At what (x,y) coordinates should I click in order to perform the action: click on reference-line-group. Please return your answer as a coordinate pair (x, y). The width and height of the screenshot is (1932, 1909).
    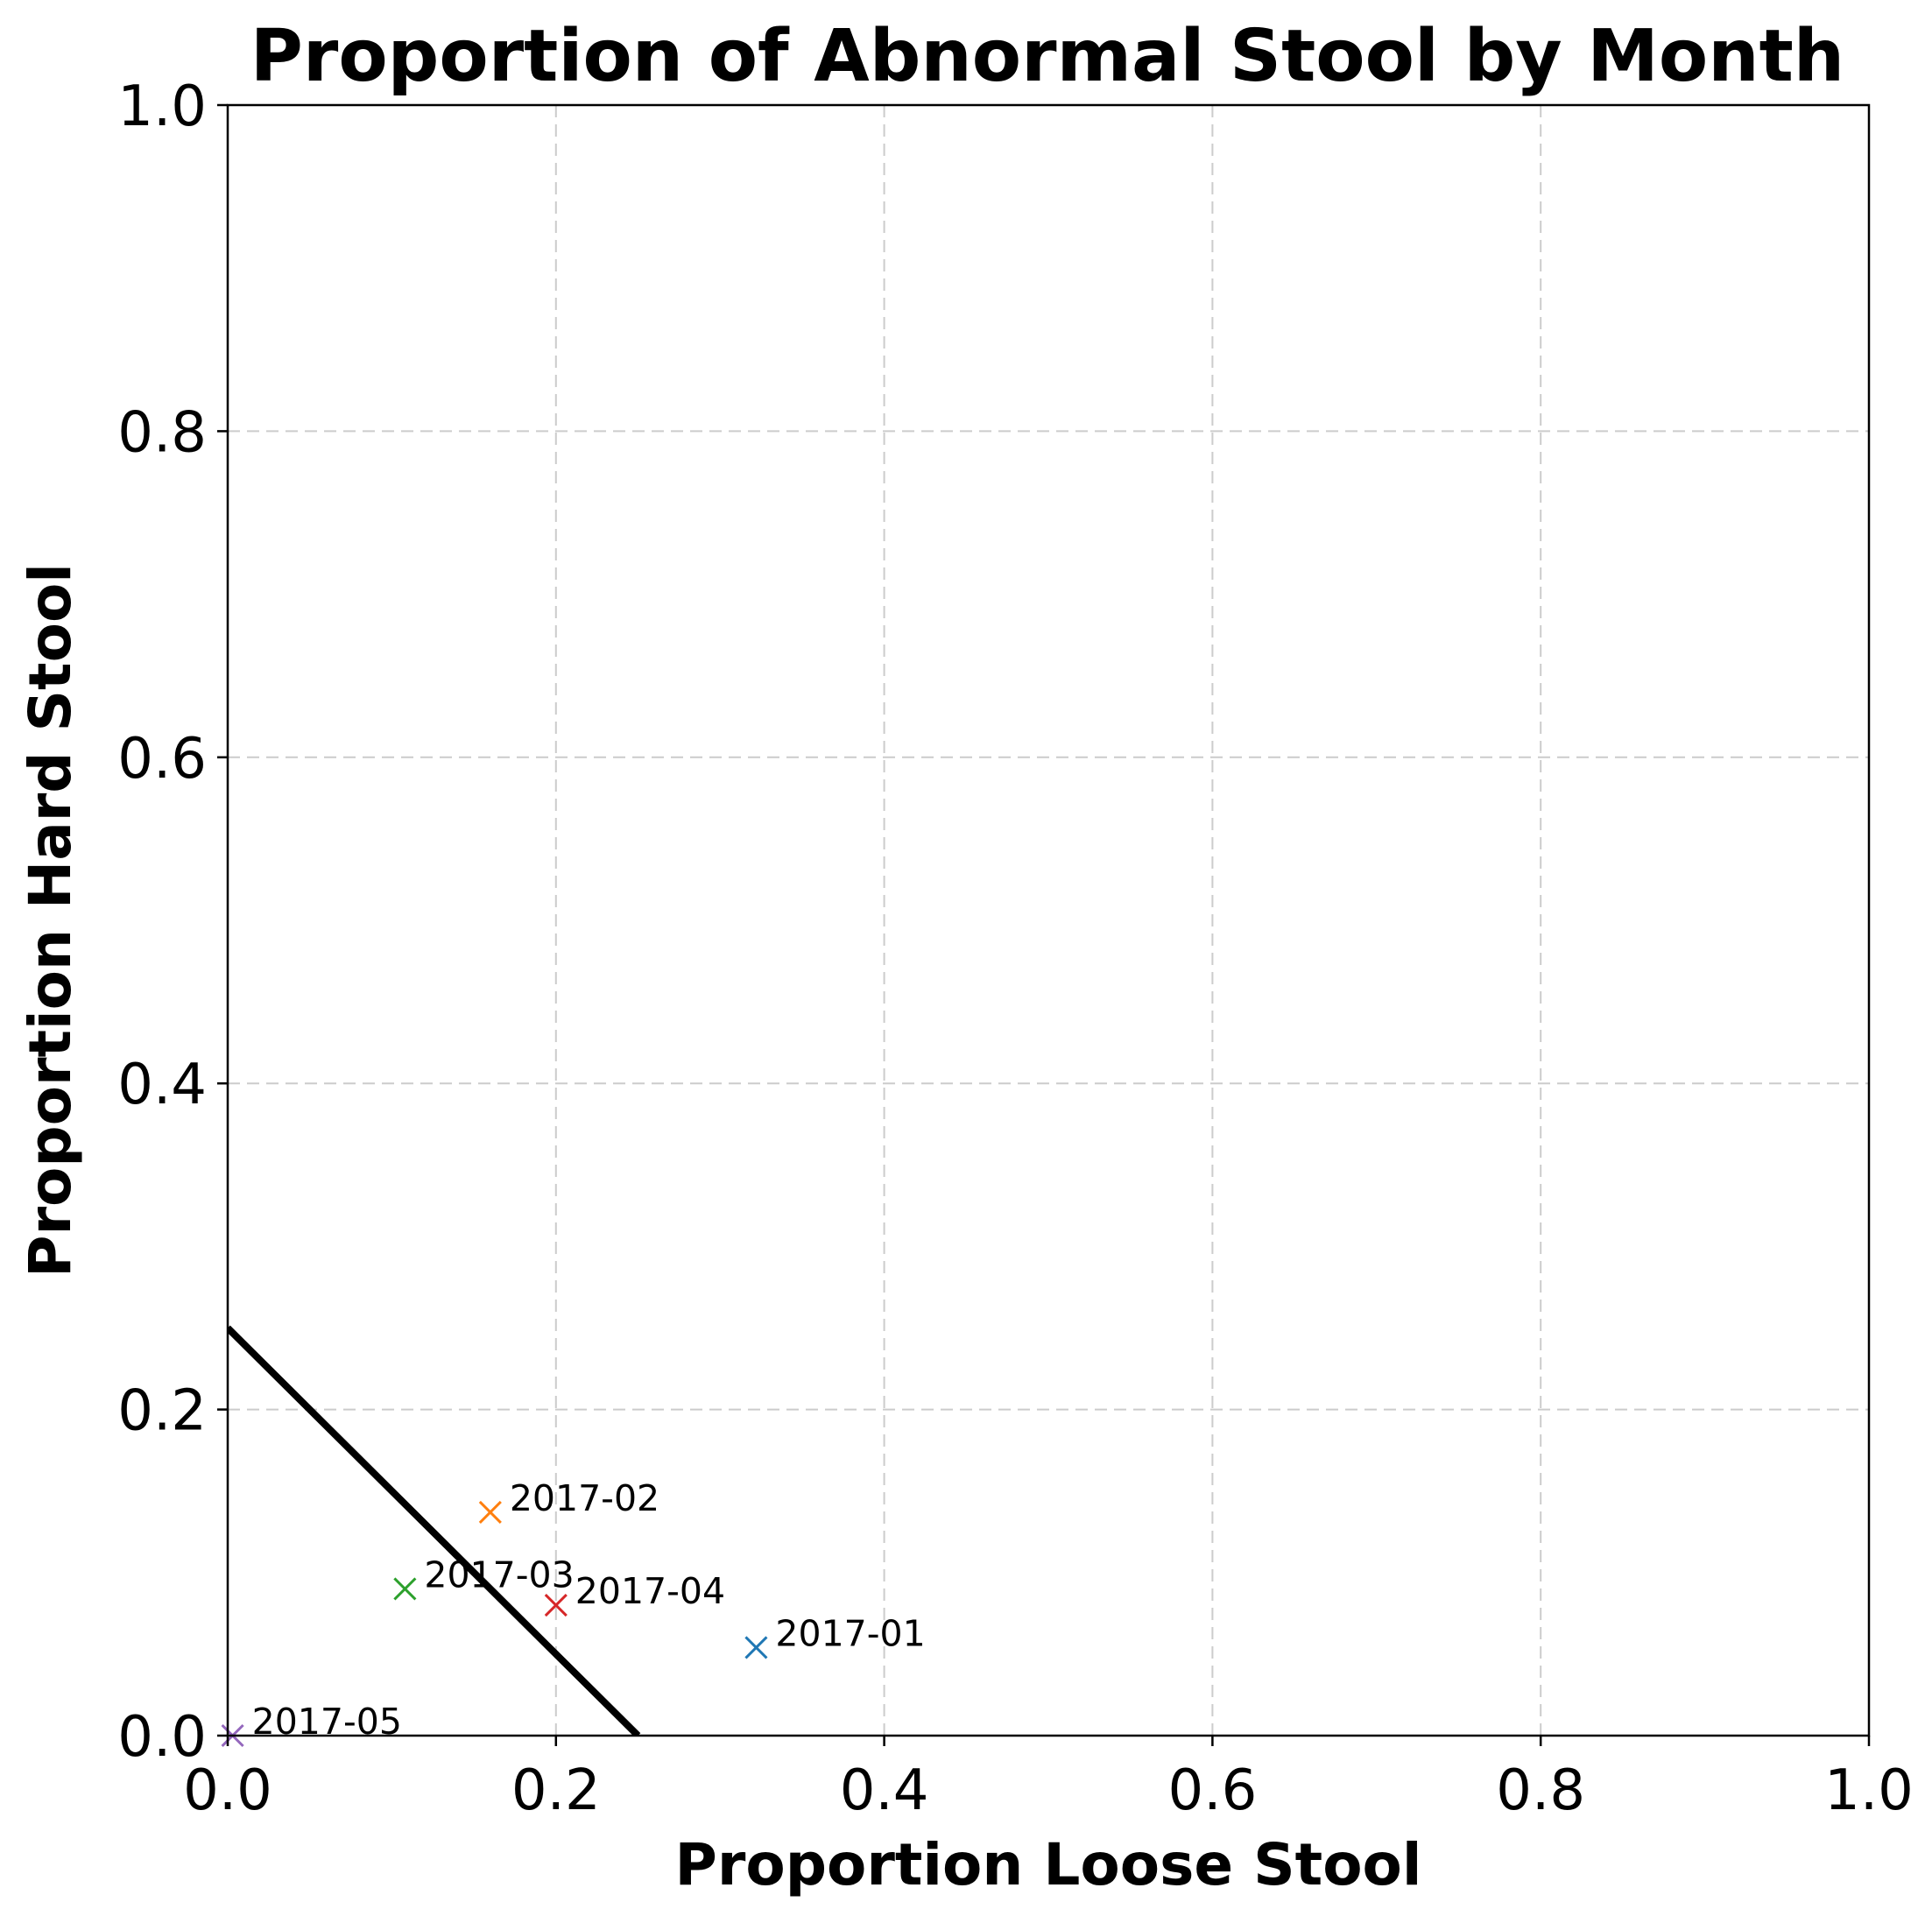
    Looking at the image, I should click on (434, 1530).